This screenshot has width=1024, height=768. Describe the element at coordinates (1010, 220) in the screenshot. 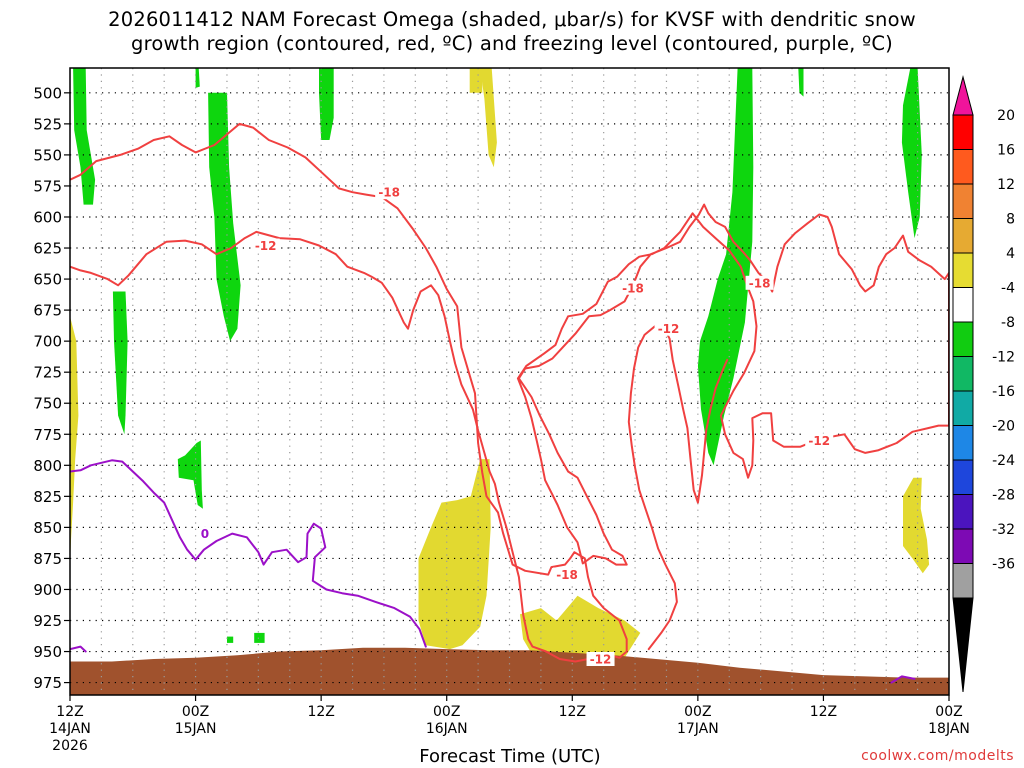

I see `colorbar-label: 8` at that location.